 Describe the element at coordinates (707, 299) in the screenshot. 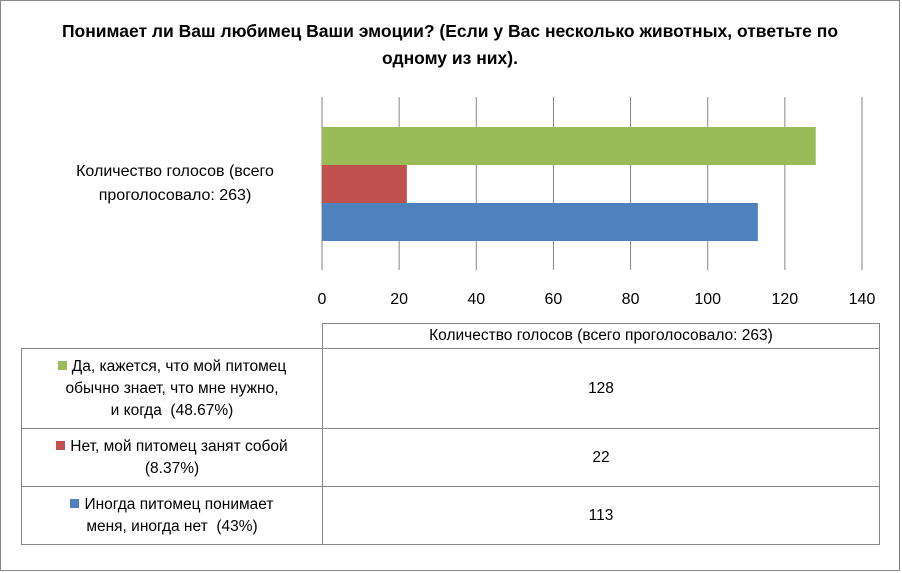

I see `x-tick-label: 100` at that location.